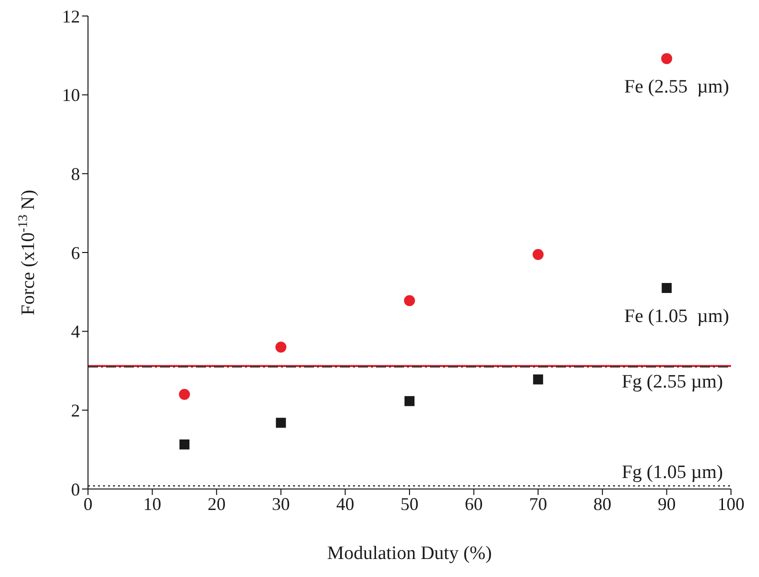 The width and height of the screenshot is (759, 577). What do you see at coordinates (409, 504) in the screenshot?
I see `x-tick-label: 50` at bounding box center [409, 504].